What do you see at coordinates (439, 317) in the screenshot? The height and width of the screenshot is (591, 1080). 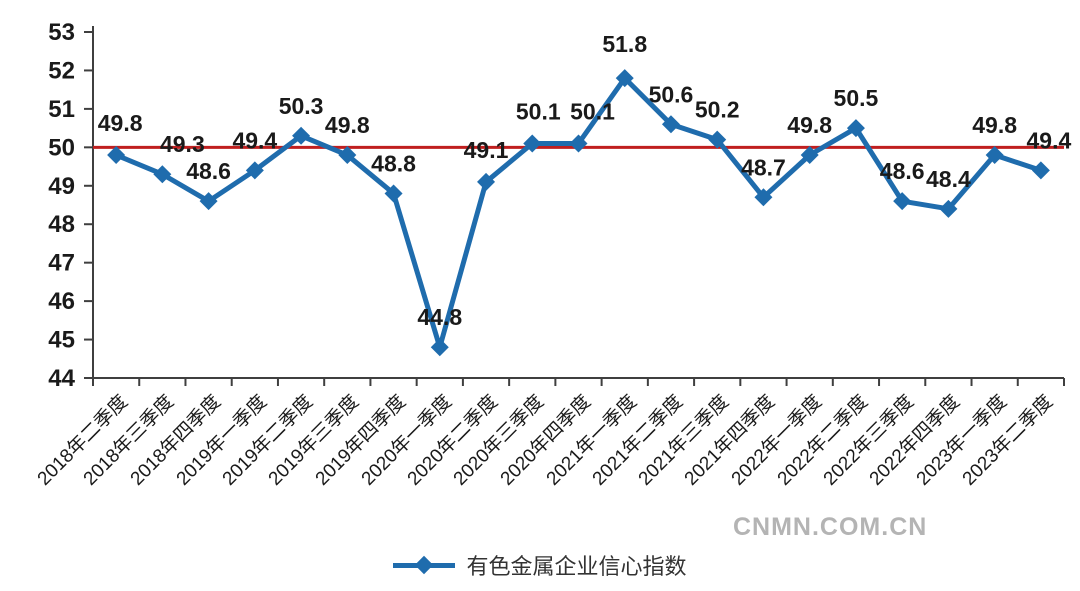 I see `data-point-label: 44.8` at bounding box center [439, 317].